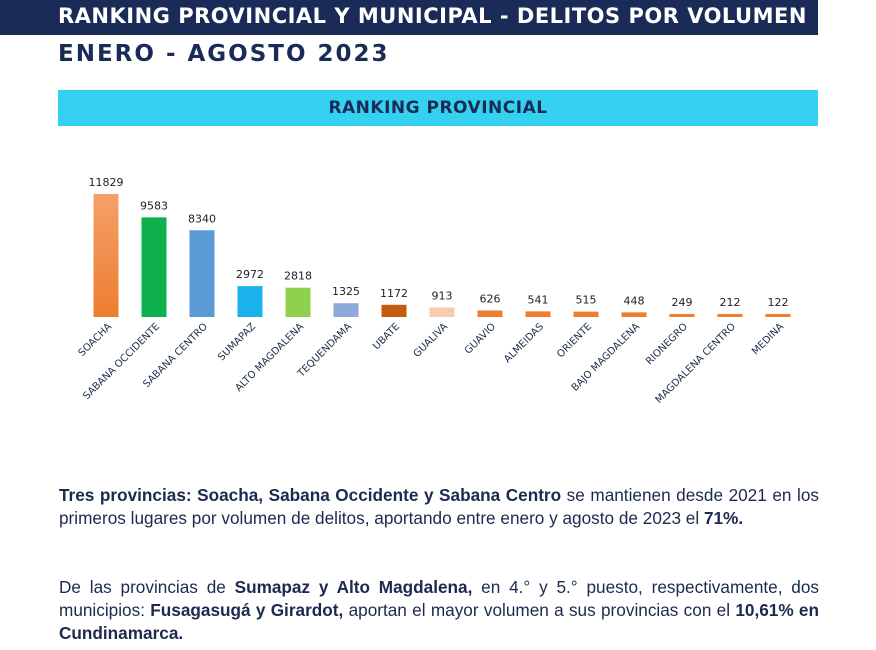 The width and height of the screenshot is (876, 650). Describe the element at coordinates (346, 291) in the screenshot. I see `data-label: 1325` at that location.